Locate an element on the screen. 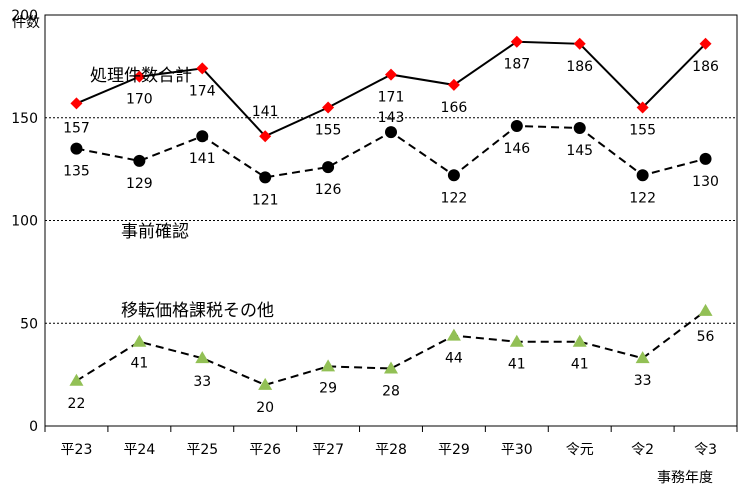 This screenshot has width=750, height=496. data-label: 44 is located at coordinates (454, 359).